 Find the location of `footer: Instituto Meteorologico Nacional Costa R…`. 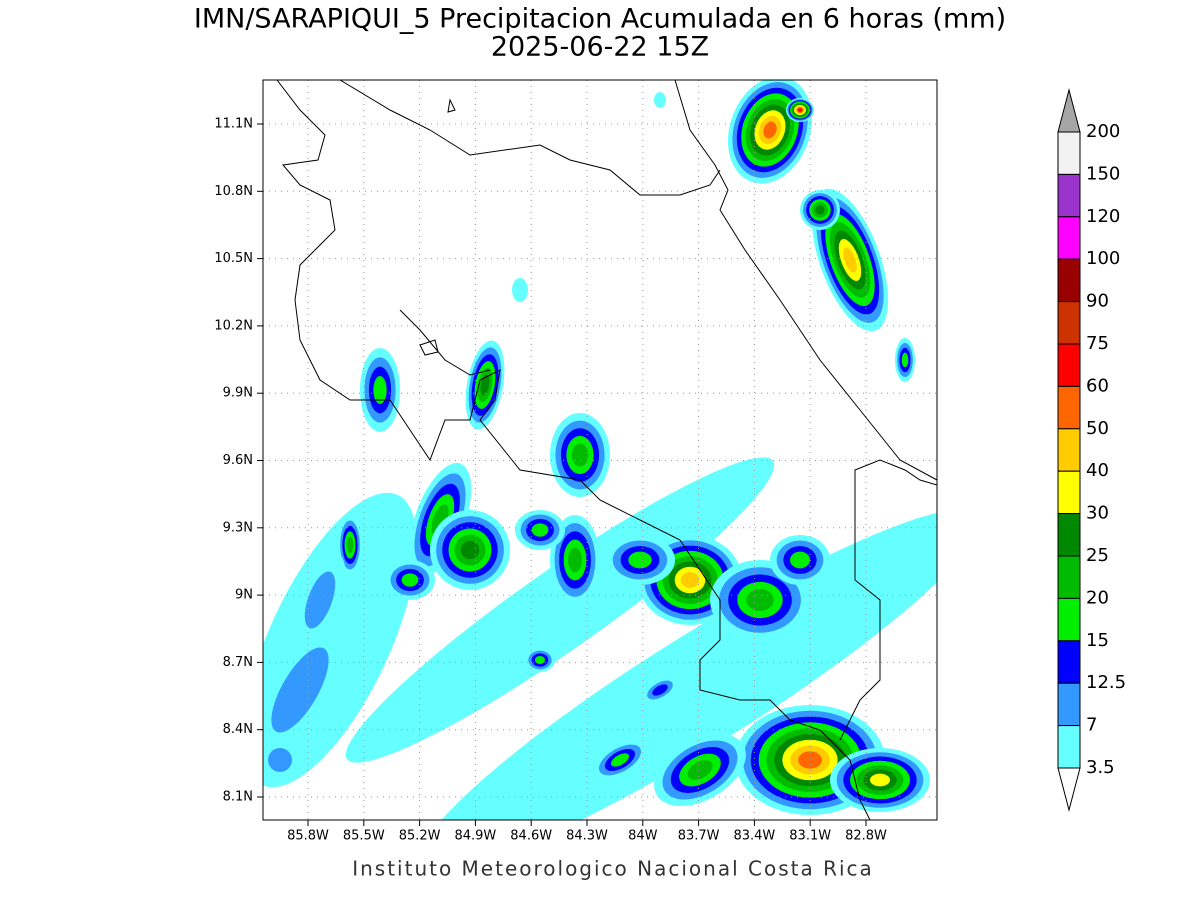

footer: Instituto Meteorologico Nacional Costa R… is located at coordinates (613, 869).